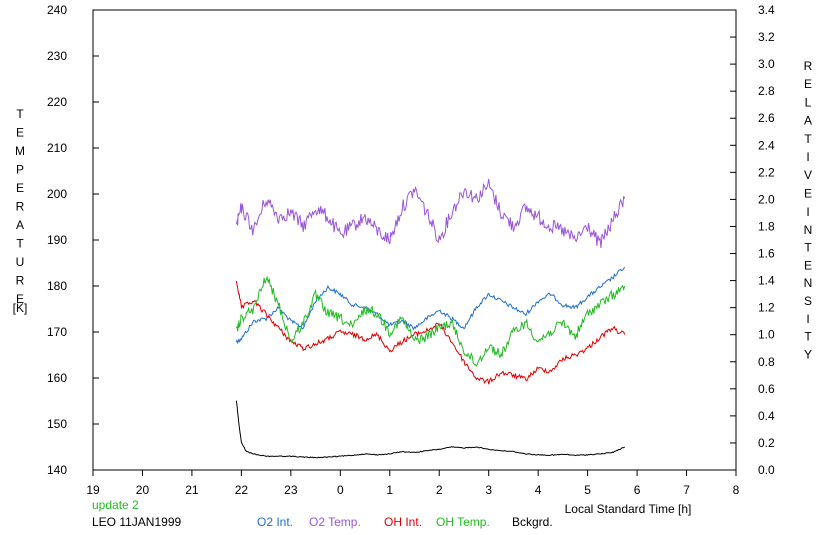 This screenshot has height=535, width=828. What do you see at coordinates (532, 522) in the screenshot?
I see `legend-entry: Bckgrd.` at bounding box center [532, 522].